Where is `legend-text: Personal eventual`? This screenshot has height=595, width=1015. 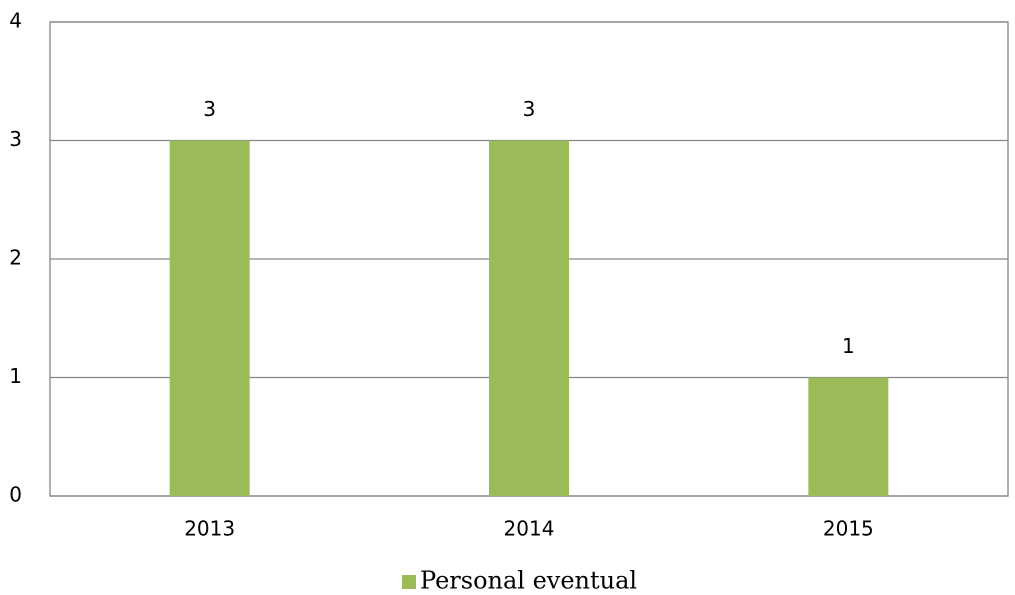
legend-text: Personal eventual is located at coordinates (528, 581).